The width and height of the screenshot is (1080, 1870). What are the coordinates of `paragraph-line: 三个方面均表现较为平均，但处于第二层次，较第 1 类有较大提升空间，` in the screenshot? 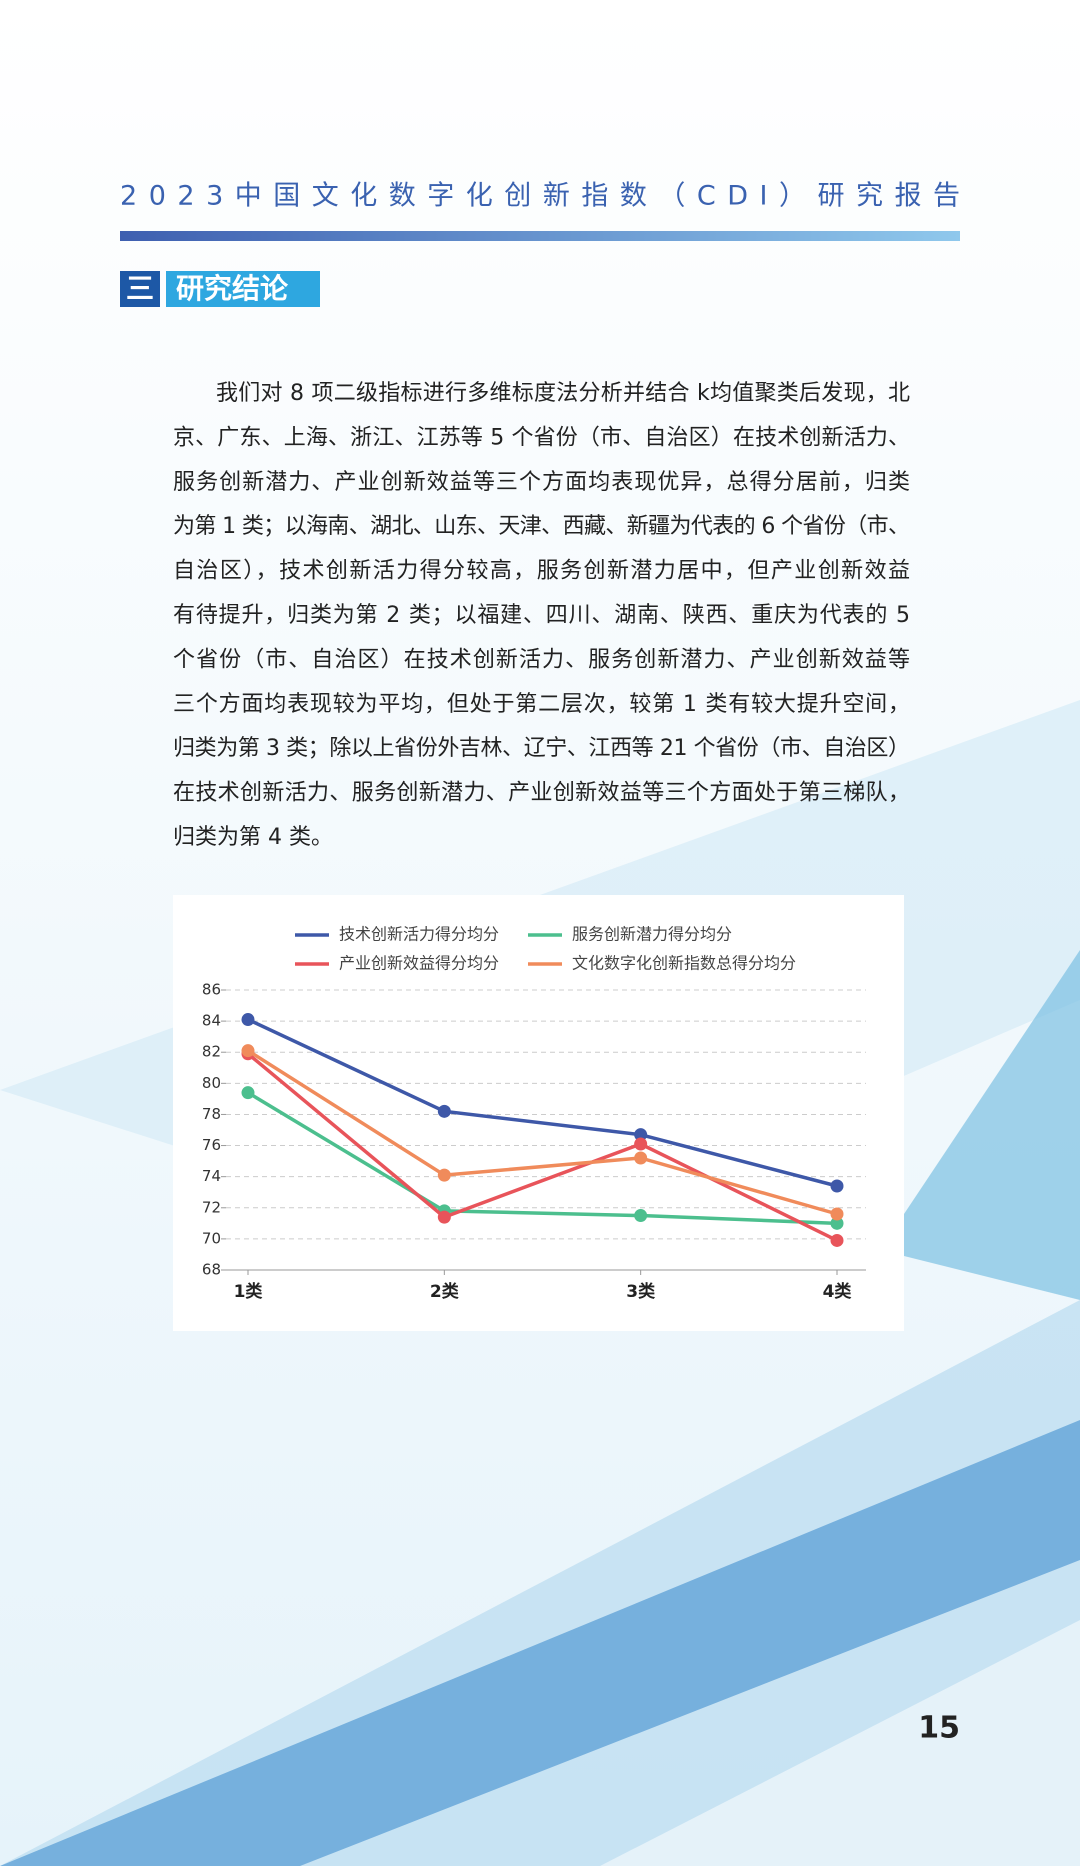 It's located at (541, 704).